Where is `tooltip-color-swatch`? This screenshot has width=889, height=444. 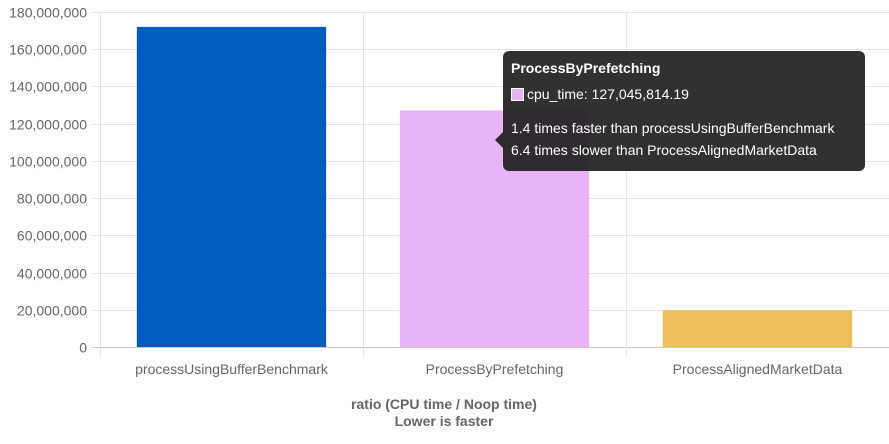 tooltip-color-swatch is located at coordinates (517, 94).